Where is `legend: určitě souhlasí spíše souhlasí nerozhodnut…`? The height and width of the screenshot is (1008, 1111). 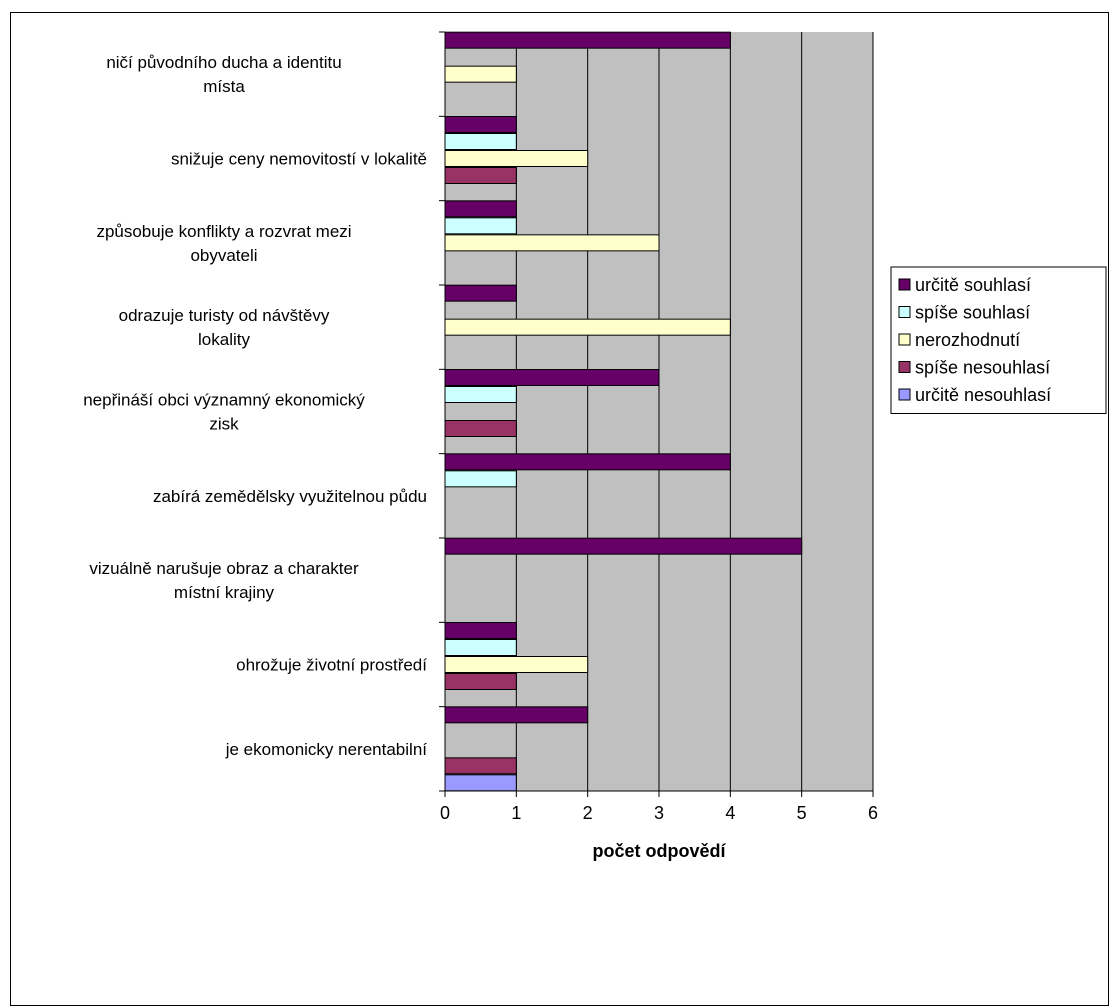 legend: určitě souhlasí spíše souhlasí nerozhodnut… is located at coordinates (998, 340).